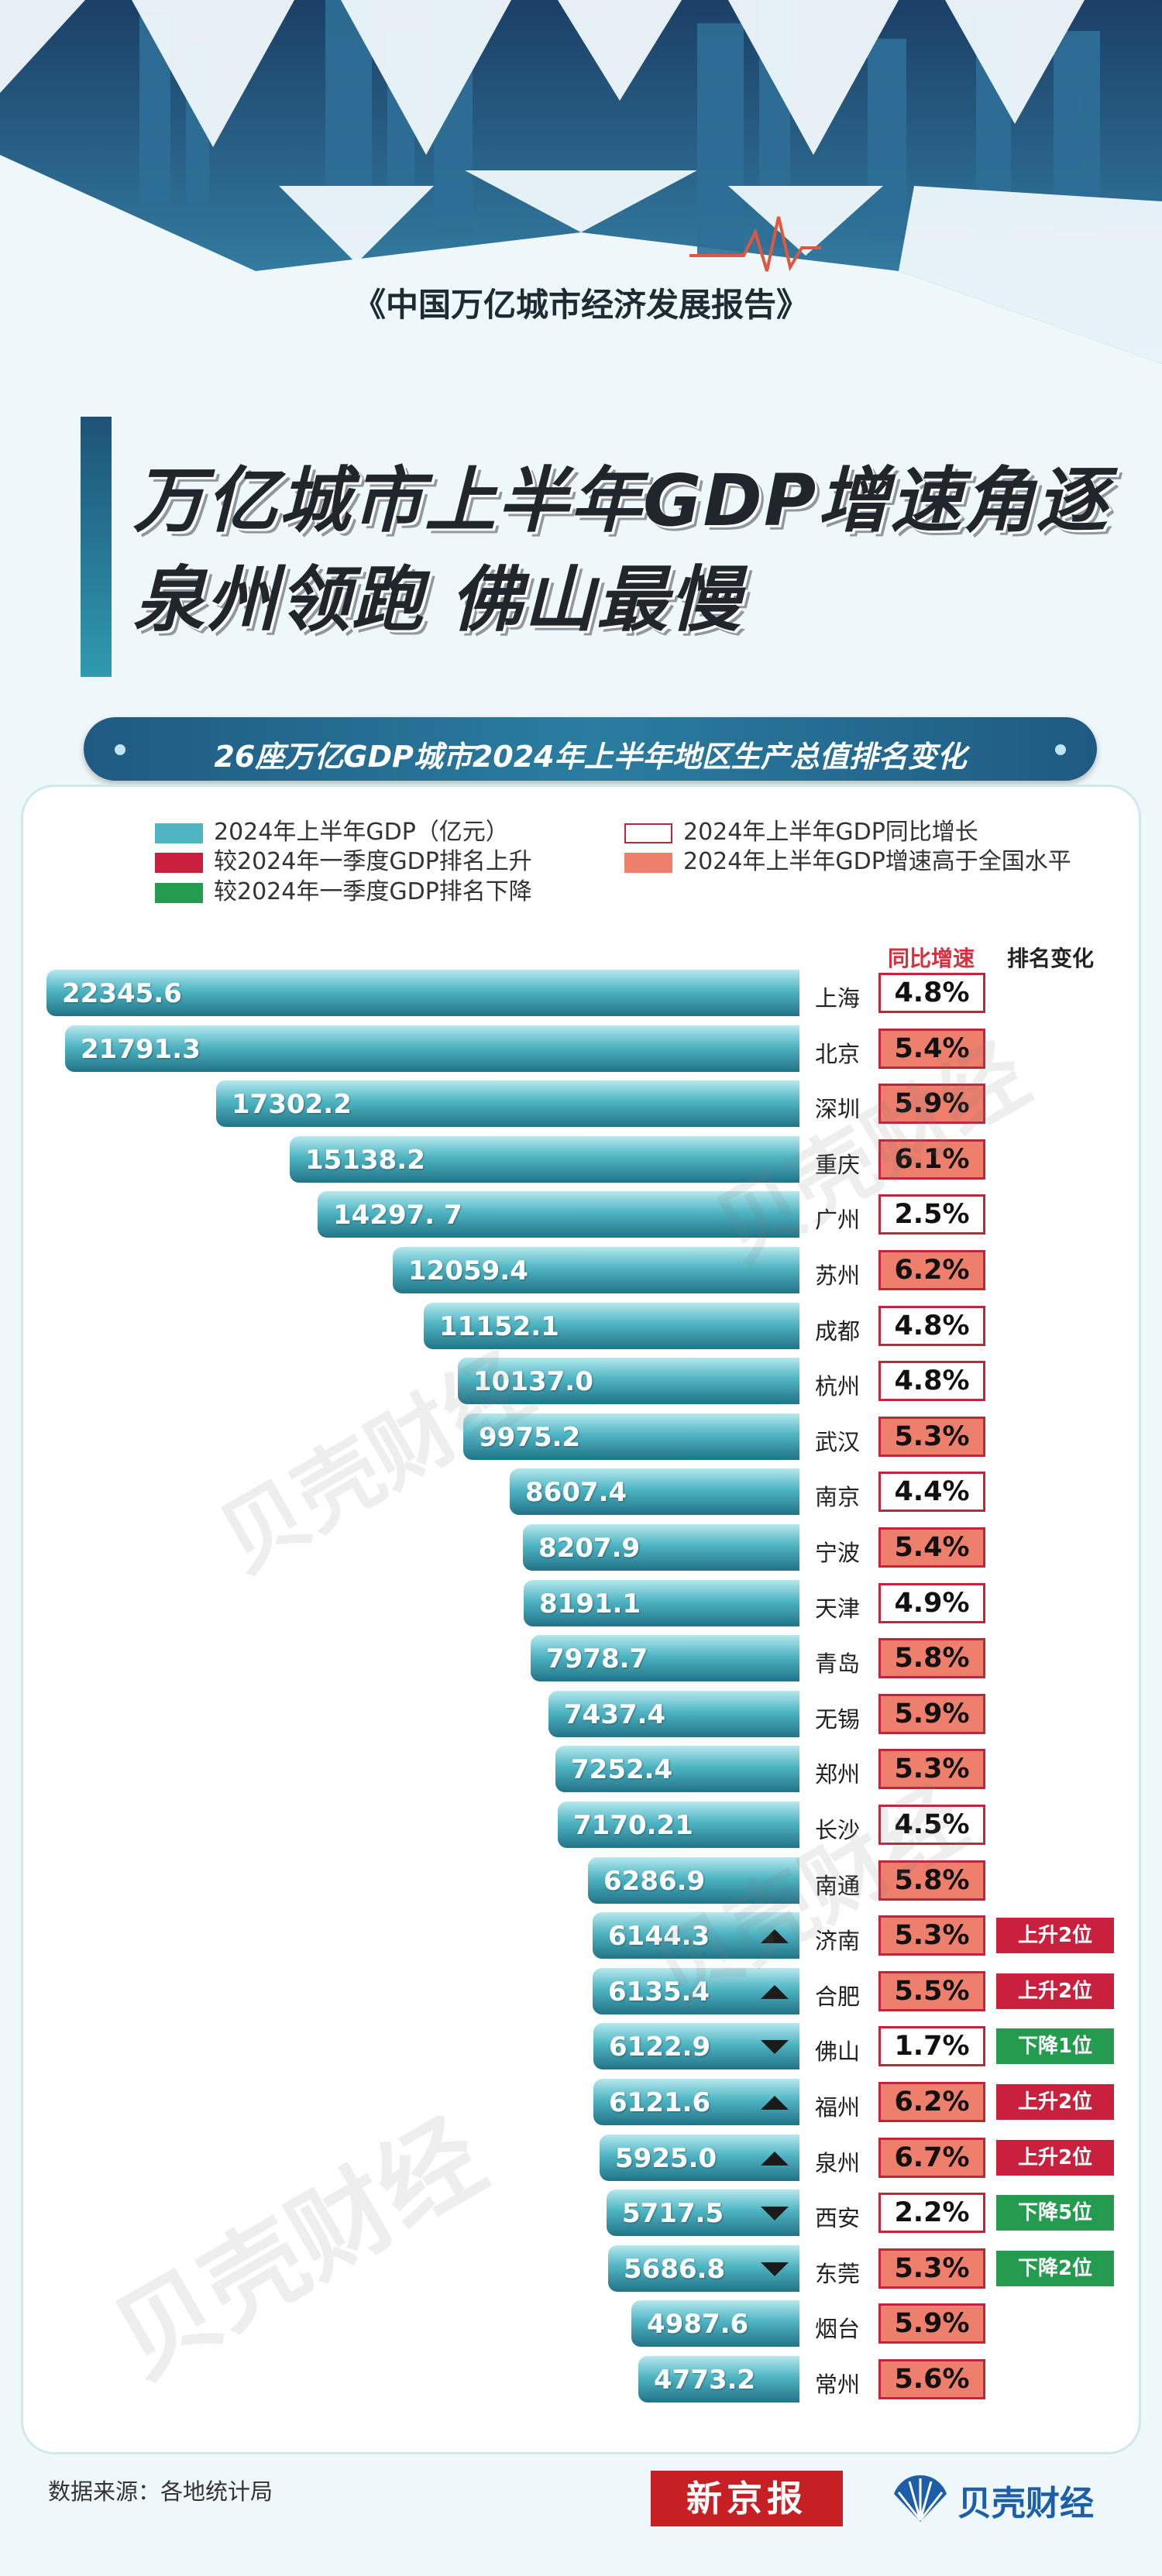 The image size is (1162, 2576). Describe the element at coordinates (659, 1936) in the screenshot. I see `gdp-value-label: 6144.3` at that location.